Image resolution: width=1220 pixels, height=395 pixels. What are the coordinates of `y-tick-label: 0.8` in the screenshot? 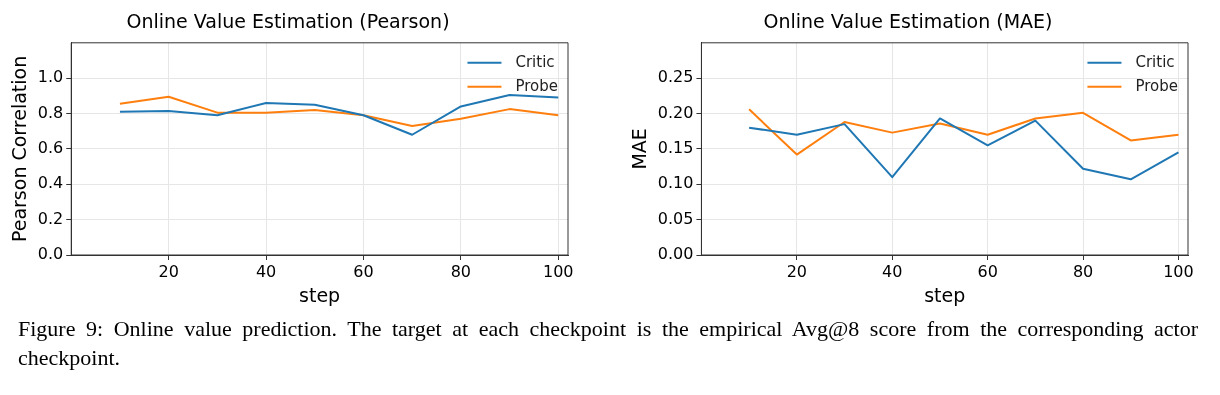 It's located at (50, 112).